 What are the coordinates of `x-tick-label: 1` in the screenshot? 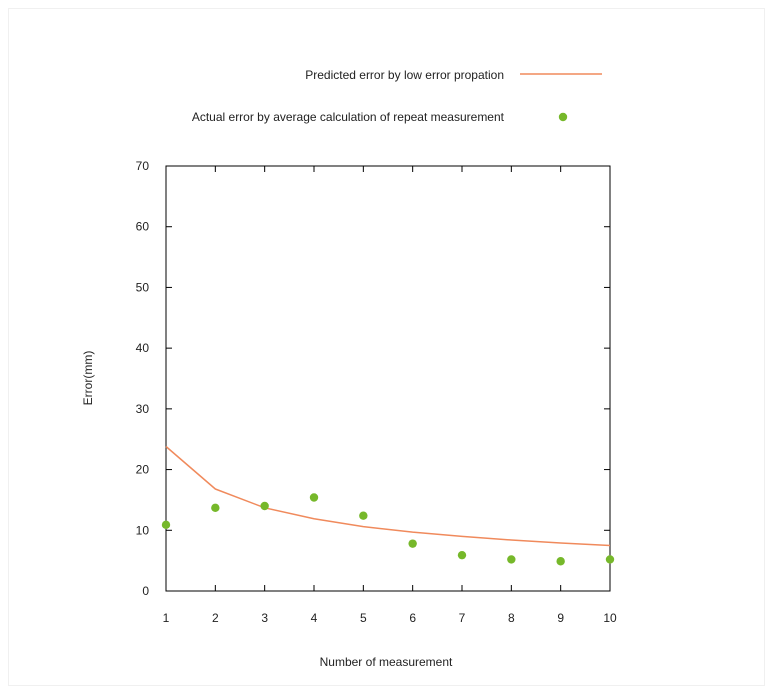 It's located at (166, 618).